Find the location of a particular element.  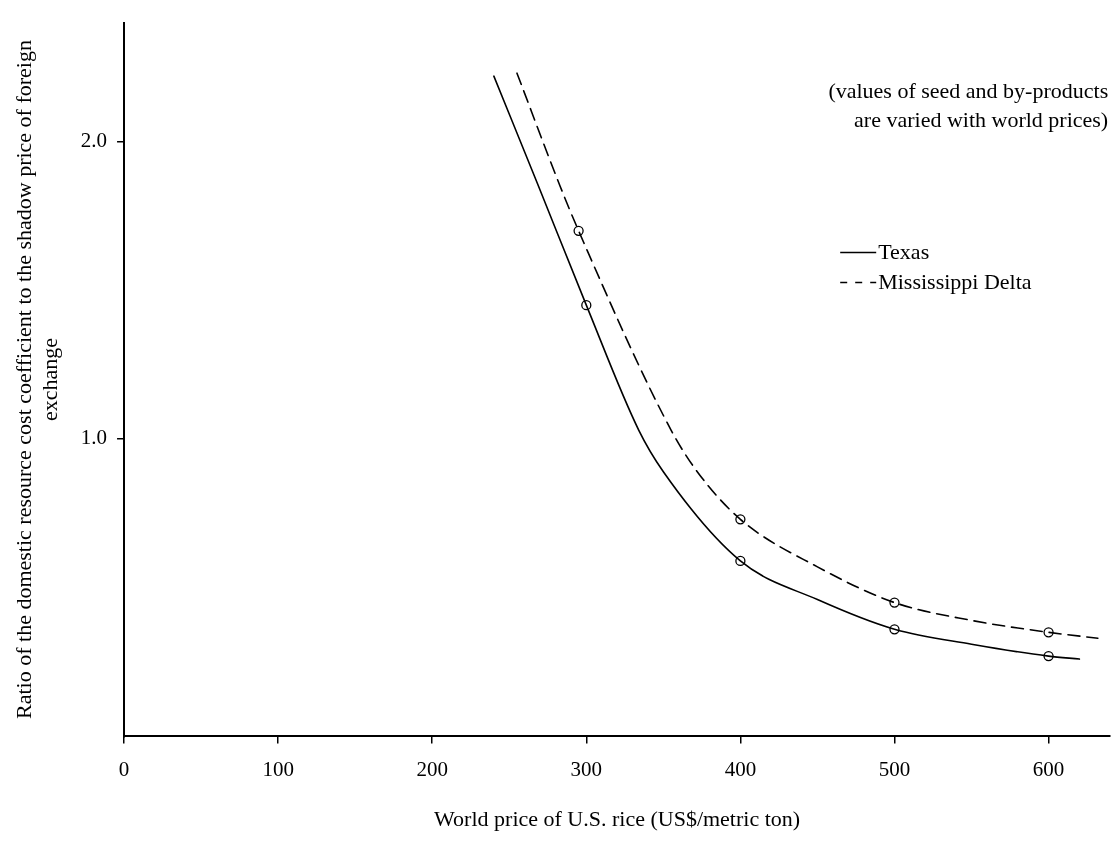

x-tick-label: 0 is located at coordinates (124, 768).